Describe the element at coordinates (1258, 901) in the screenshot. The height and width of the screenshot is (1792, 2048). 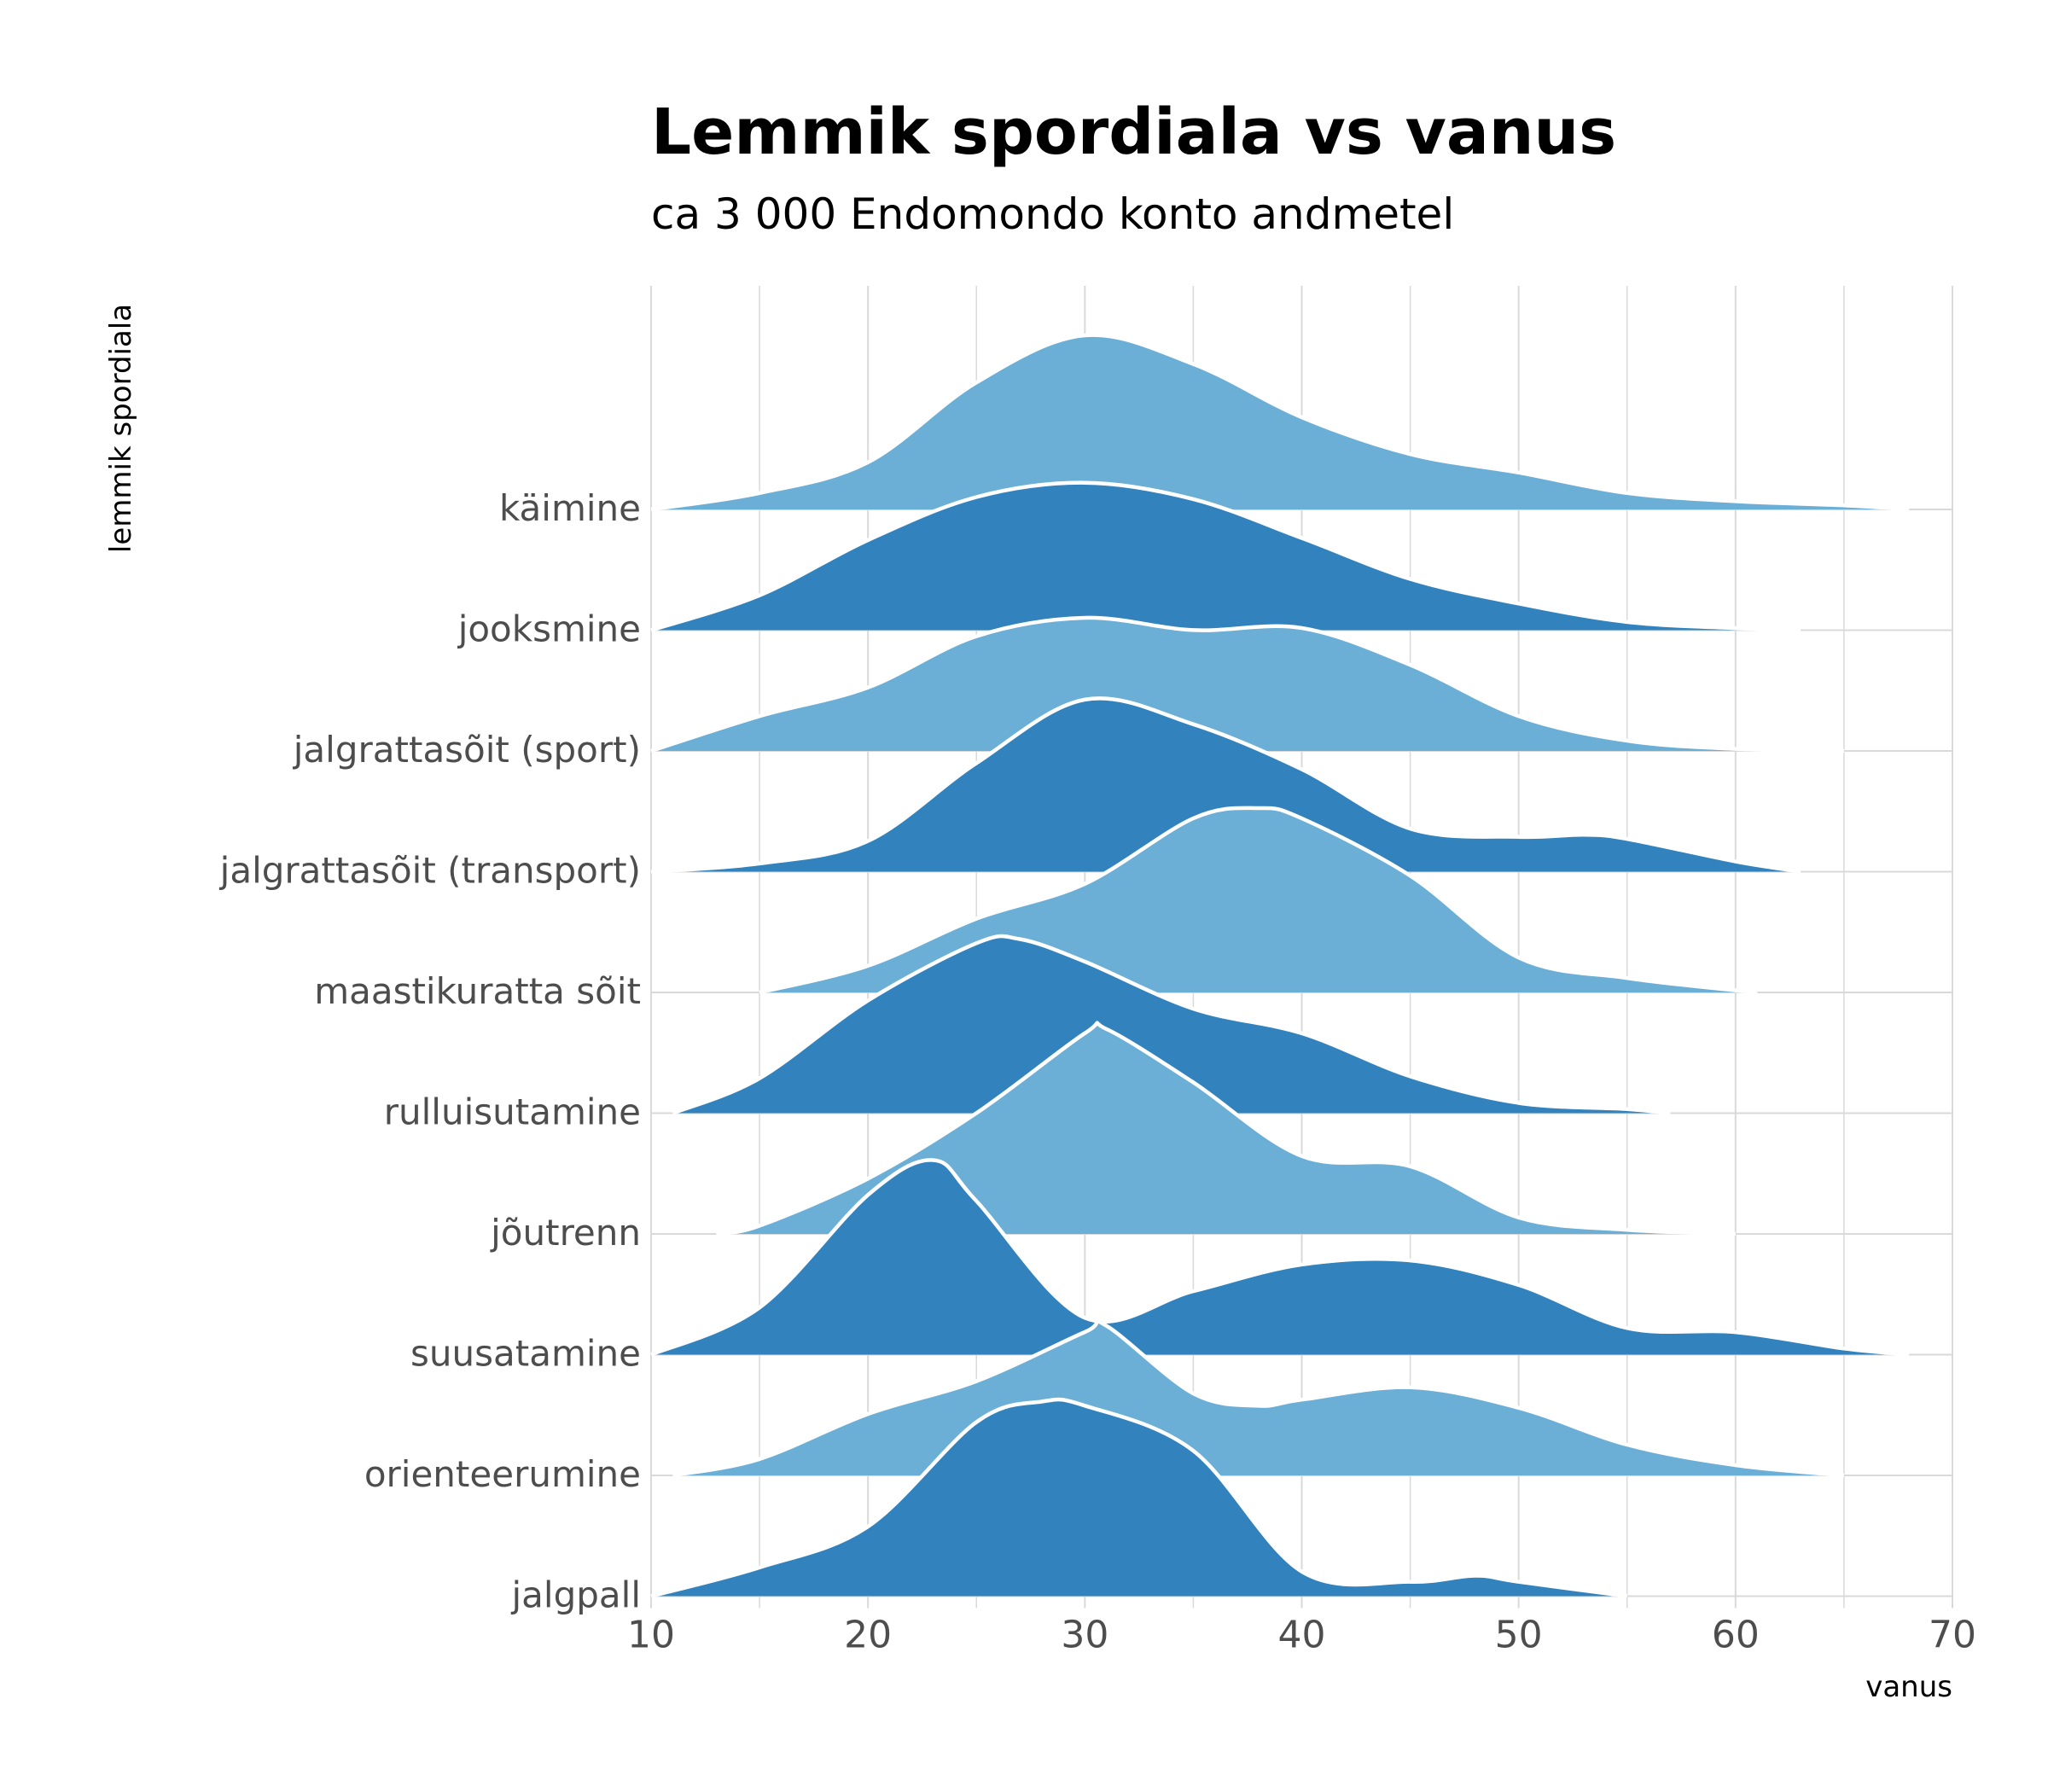
I see `ridge-4-outline` at that location.